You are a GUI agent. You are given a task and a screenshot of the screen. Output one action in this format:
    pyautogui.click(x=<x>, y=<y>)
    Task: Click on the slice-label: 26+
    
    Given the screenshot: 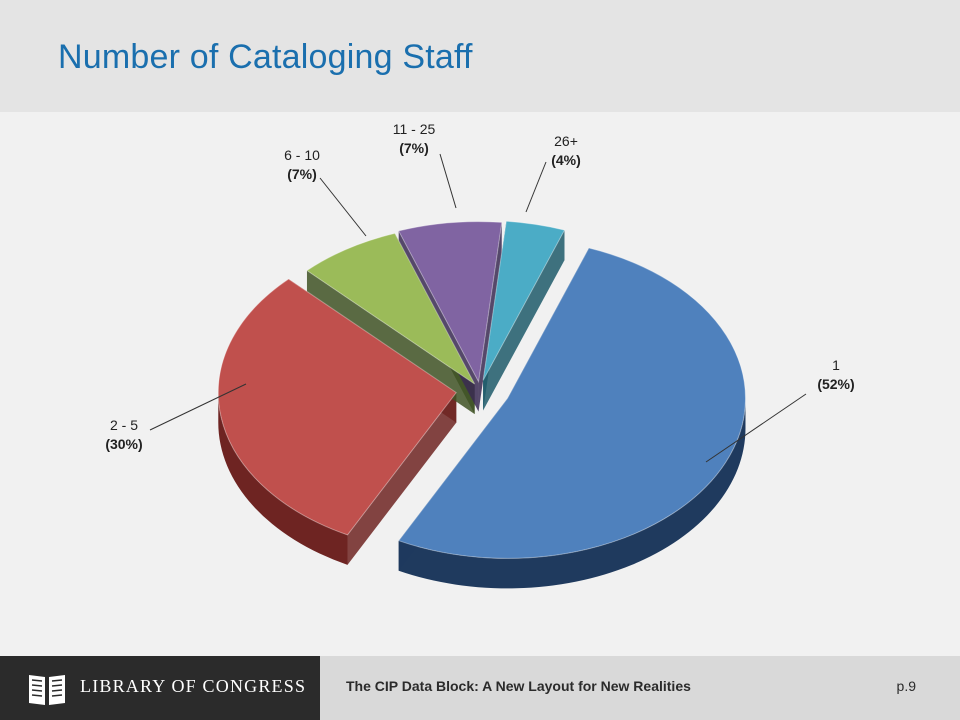 What is the action you would take?
    pyautogui.click(x=566, y=141)
    